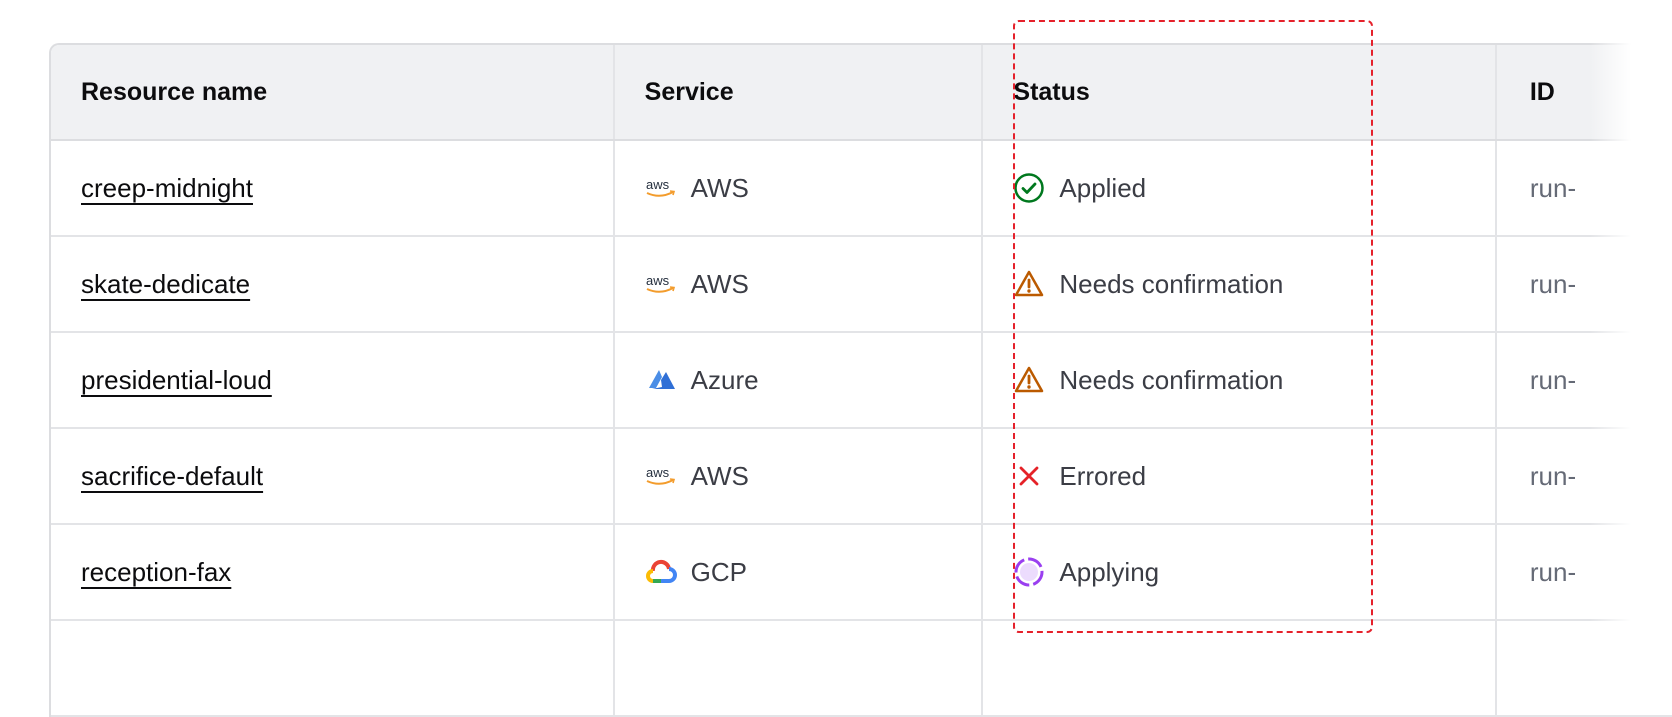  What do you see at coordinates (1109, 571) in the screenshot?
I see `status-label: Applying` at bounding box center [1109, 571].